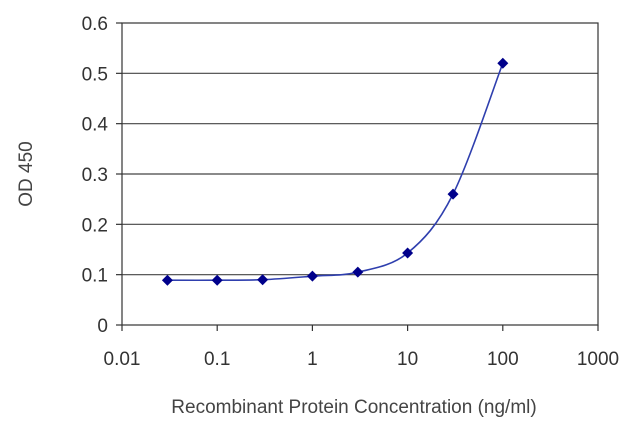 This screenshot has width=640, height=427. What do you see at coordinates (312, 359) in the screenshot?
I see `x-tick-label: 1` at bounding box center [312, 359].